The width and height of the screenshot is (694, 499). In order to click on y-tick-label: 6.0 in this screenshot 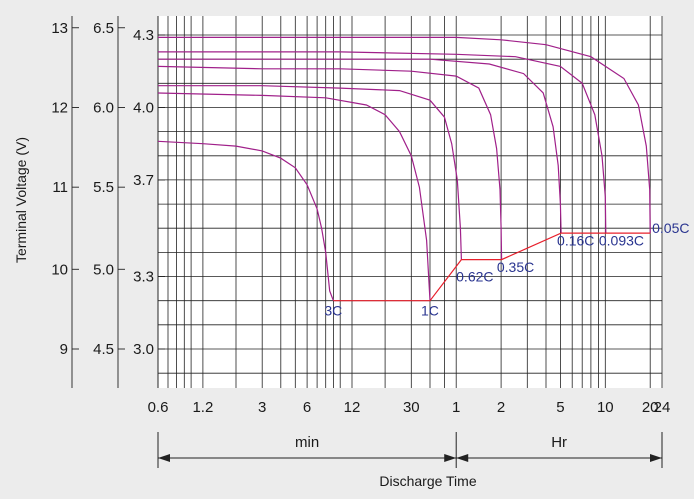, I will do `click(103, 107)`.